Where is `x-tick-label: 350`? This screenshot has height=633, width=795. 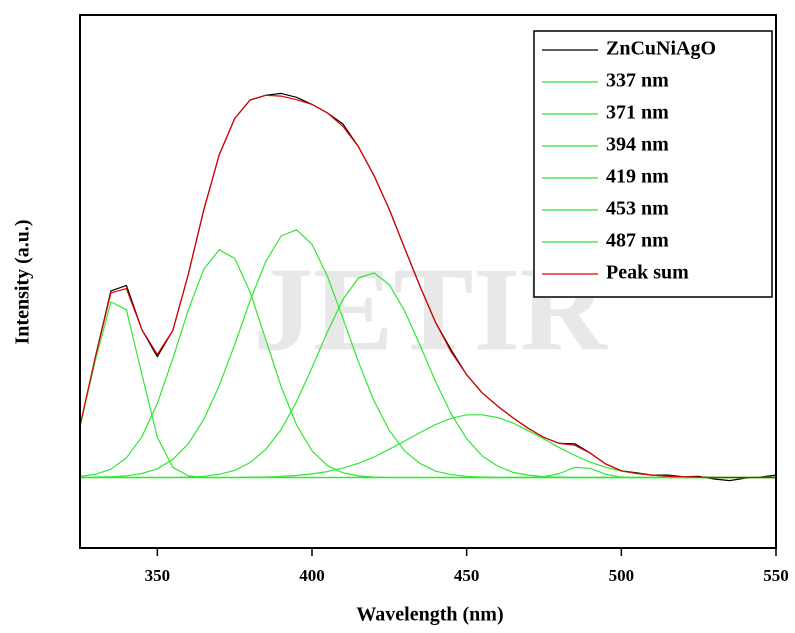
x-tick-label: 350 is located at coordinates (158, 575).